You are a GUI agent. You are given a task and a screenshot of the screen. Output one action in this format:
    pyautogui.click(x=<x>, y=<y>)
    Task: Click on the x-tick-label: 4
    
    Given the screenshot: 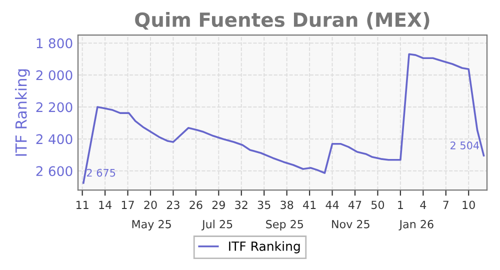 What is the action you would take?
    pyautogui.click(x=423, y=204)
    